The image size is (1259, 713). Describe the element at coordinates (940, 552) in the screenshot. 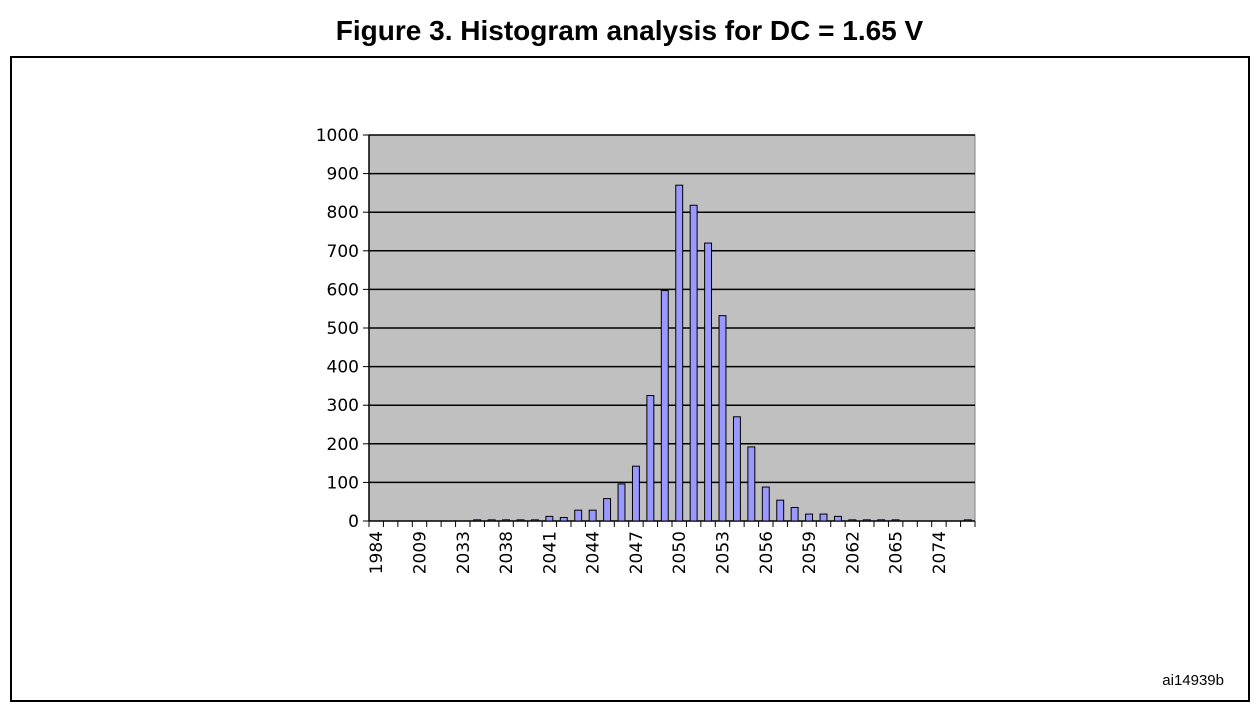

I see `x-tick-label: 2074` at that location.